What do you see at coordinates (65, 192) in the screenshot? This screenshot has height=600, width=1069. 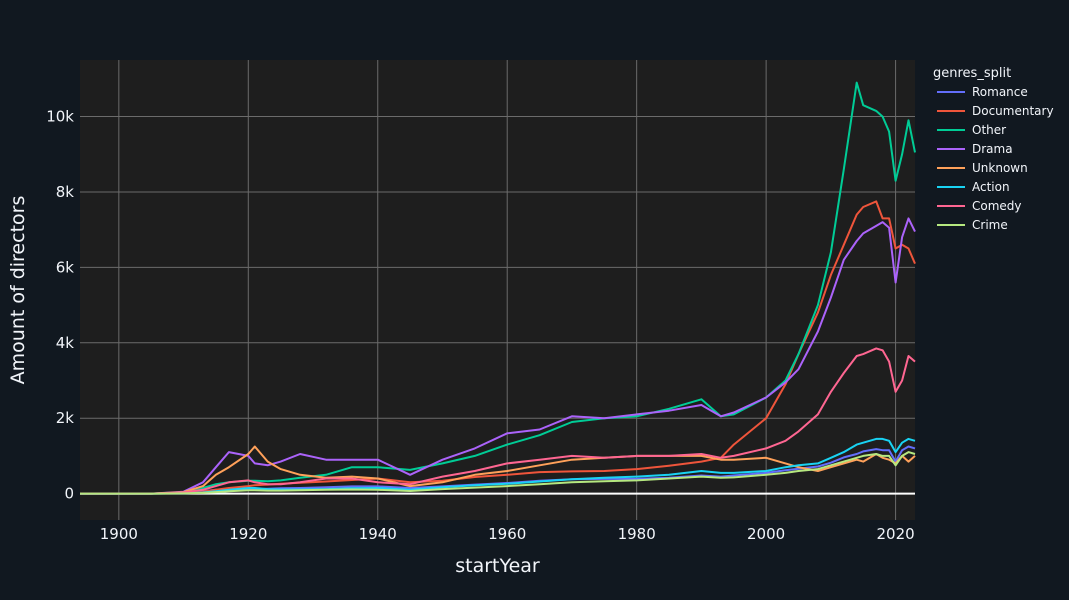 I see `y-tick-label: 8k` at bounding box center [65, 192].